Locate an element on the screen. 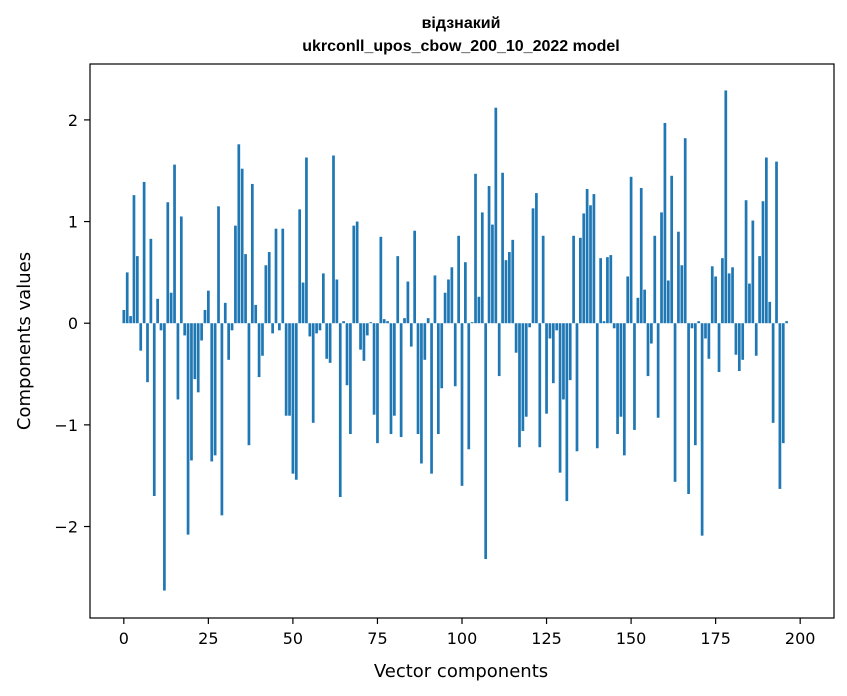 Image resolution: width=847 pixels, height=696 pixels. y-axis-ticks: −2 −1 0 1 2 is located at coordinates (72, 324).